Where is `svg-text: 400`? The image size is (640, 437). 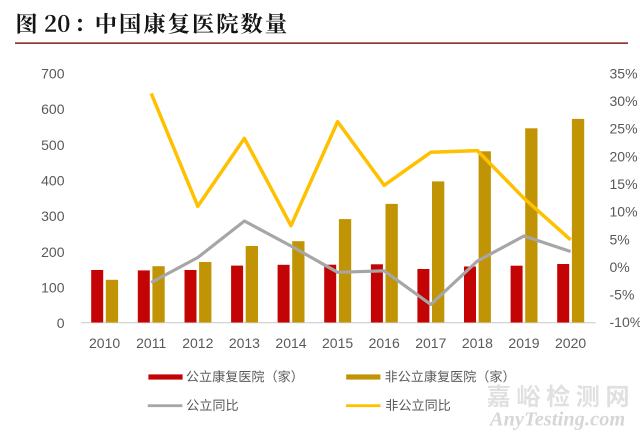
svg-text: 400 is located at coordinates (53, 181).